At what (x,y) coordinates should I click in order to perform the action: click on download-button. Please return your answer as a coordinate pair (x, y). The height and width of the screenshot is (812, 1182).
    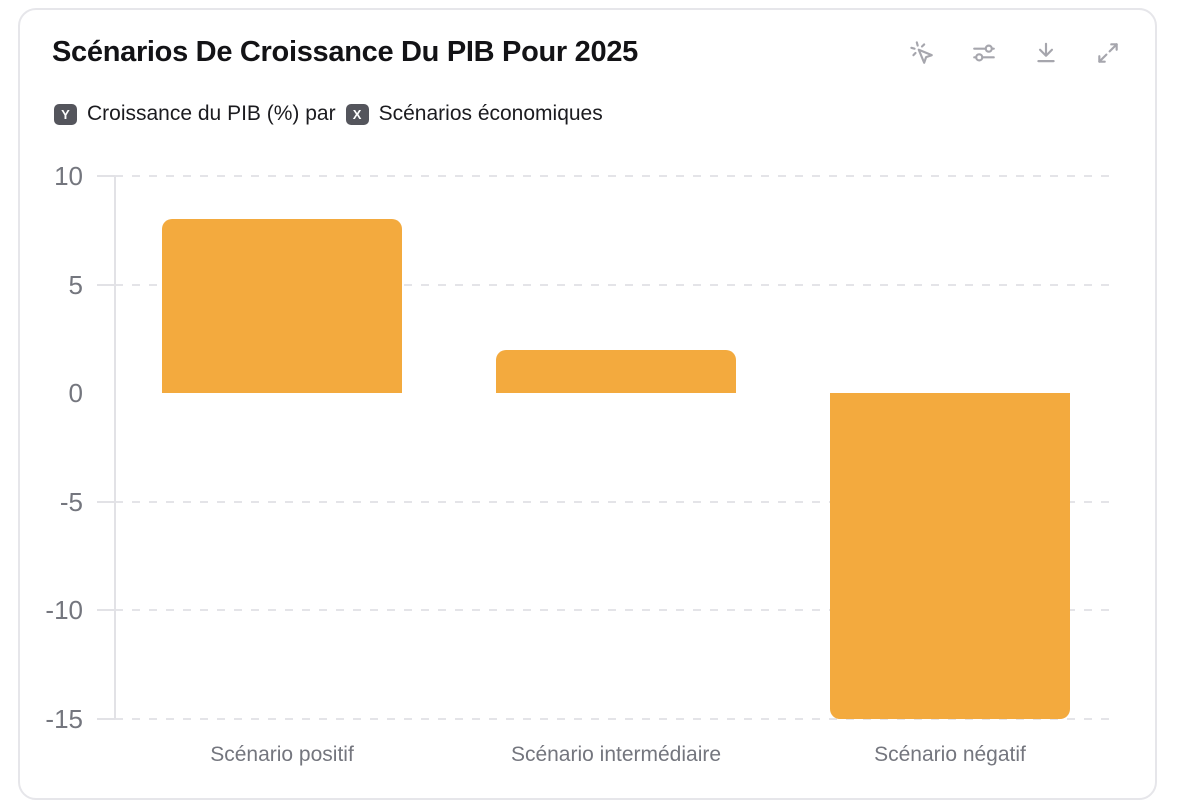
    Looking at the image, I should click on (1046, 53).